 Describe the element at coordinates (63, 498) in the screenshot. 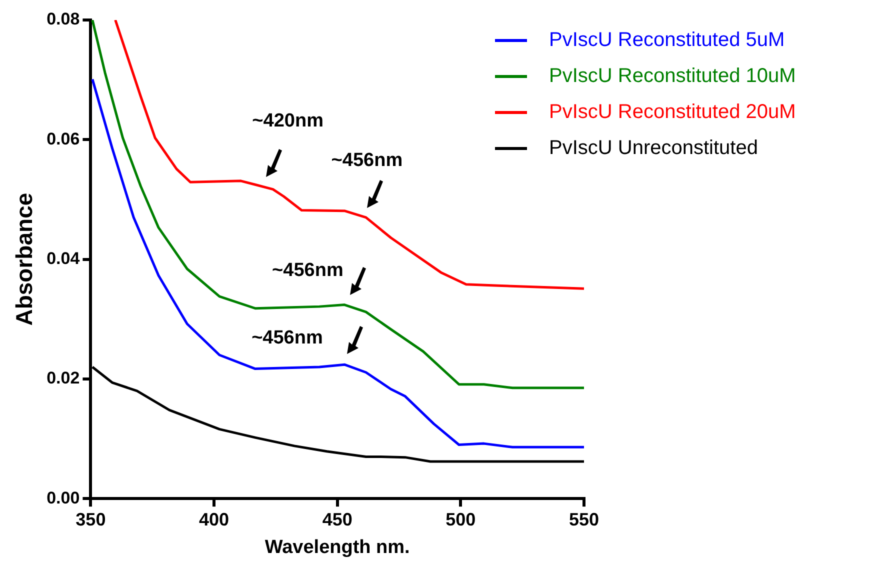

I see `y-tick-label: 0.00` at that location.